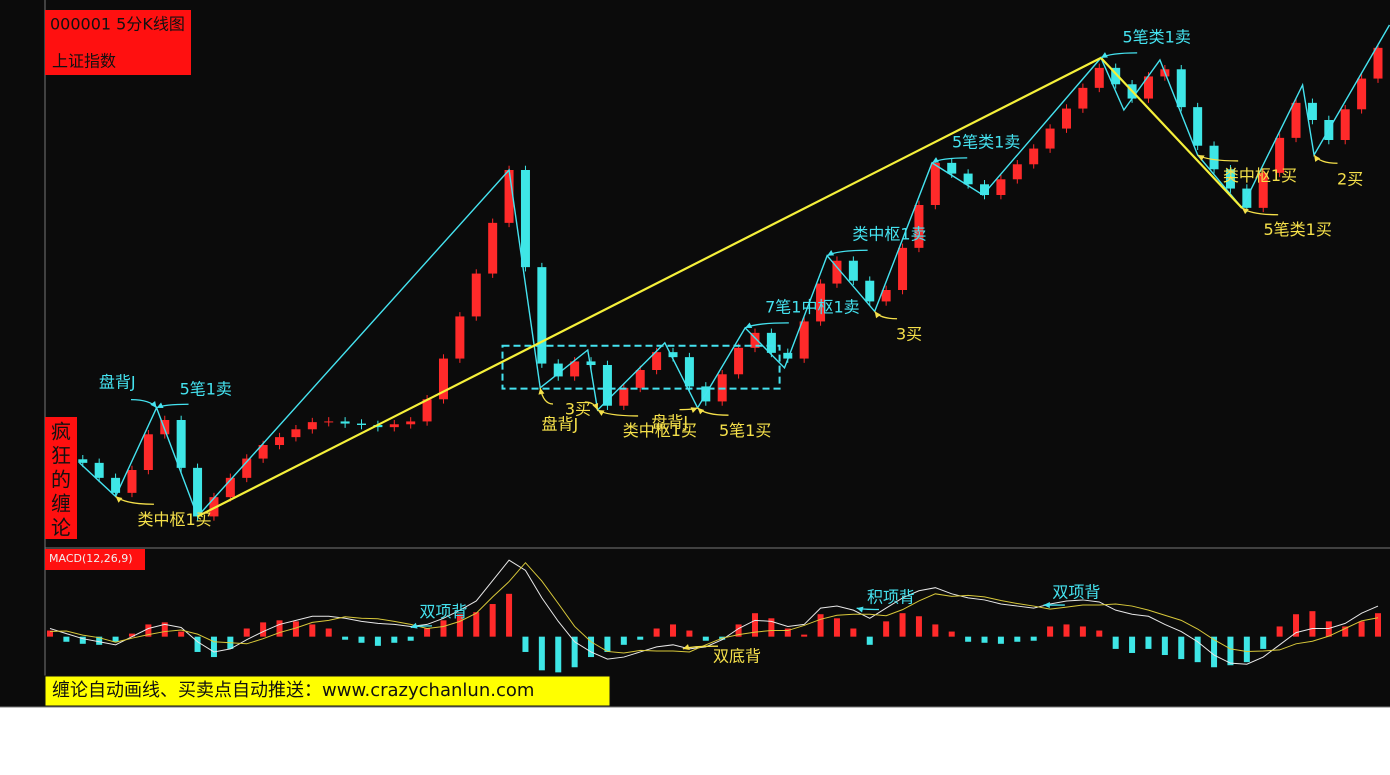 This screenshot has width=1390, height=775. Describe the element at coordinates (641, 367) in the screenshot. I see `zhongshu-box` at that location.